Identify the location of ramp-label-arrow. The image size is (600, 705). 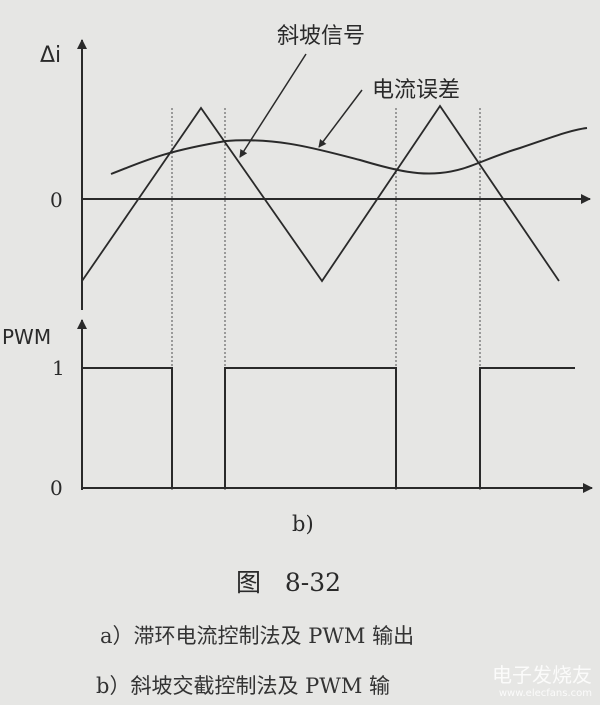
(273, 105).